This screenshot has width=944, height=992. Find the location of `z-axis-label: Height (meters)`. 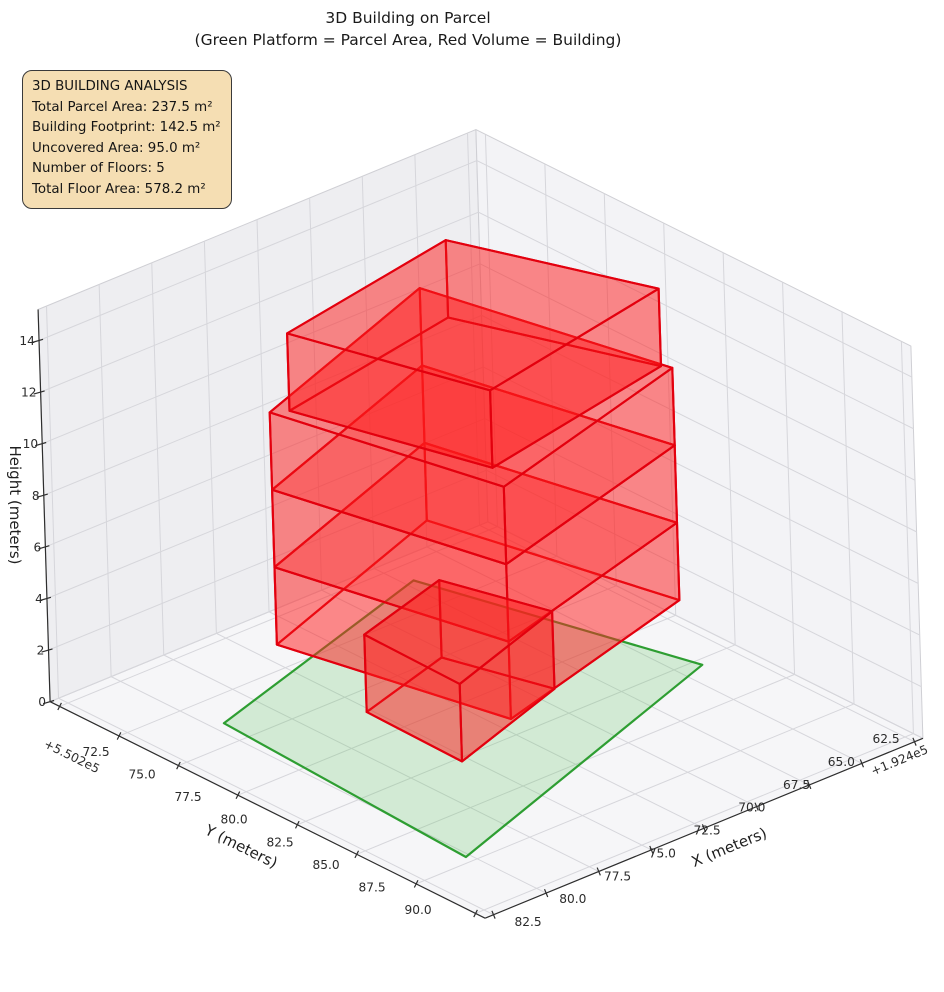

z-axis-label: Height (meters) is located at coordinates (15, 505).